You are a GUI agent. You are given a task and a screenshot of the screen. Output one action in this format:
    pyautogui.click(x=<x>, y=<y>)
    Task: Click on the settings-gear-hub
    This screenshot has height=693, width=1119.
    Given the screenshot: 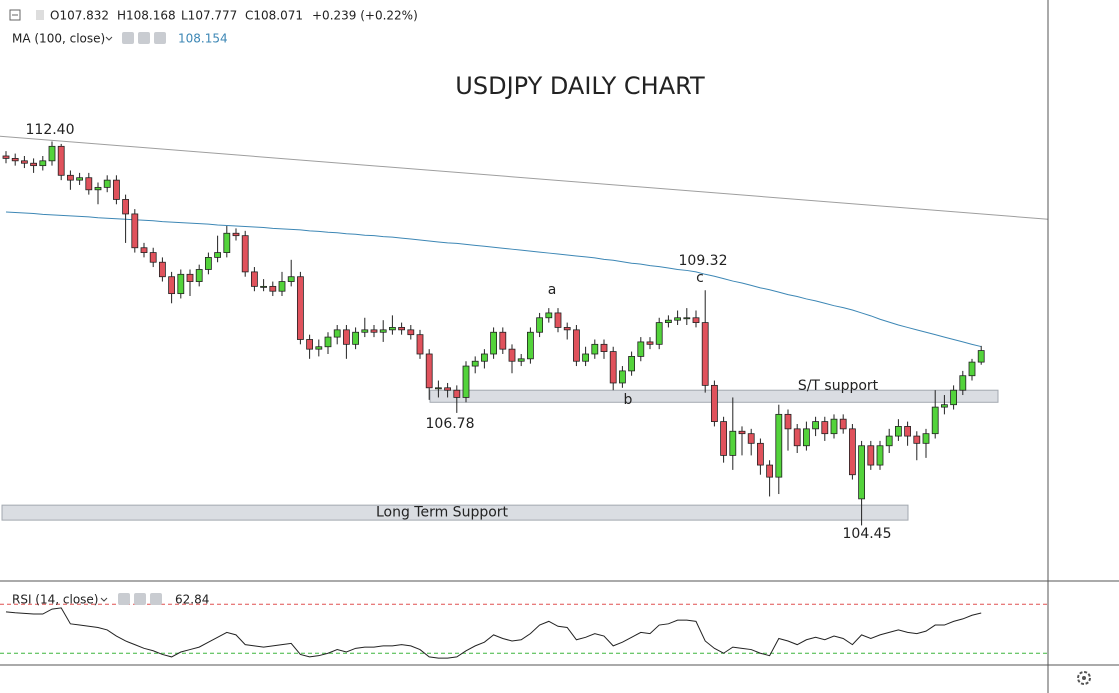 What is the action you would take?
    pyautogui.click(x=1084, y=678)
    